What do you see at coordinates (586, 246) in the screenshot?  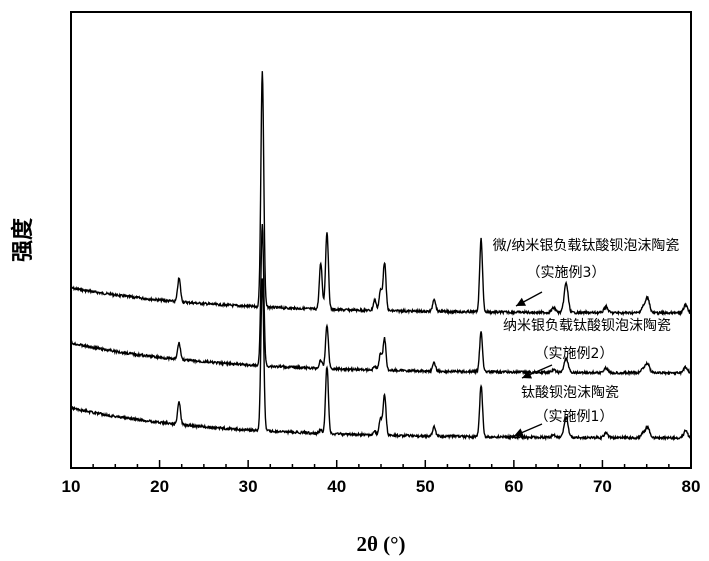 I see `series-annotation: 微/纳米银负载钛酸钡泡沫陶瓷` at bounding box center [586, 246].